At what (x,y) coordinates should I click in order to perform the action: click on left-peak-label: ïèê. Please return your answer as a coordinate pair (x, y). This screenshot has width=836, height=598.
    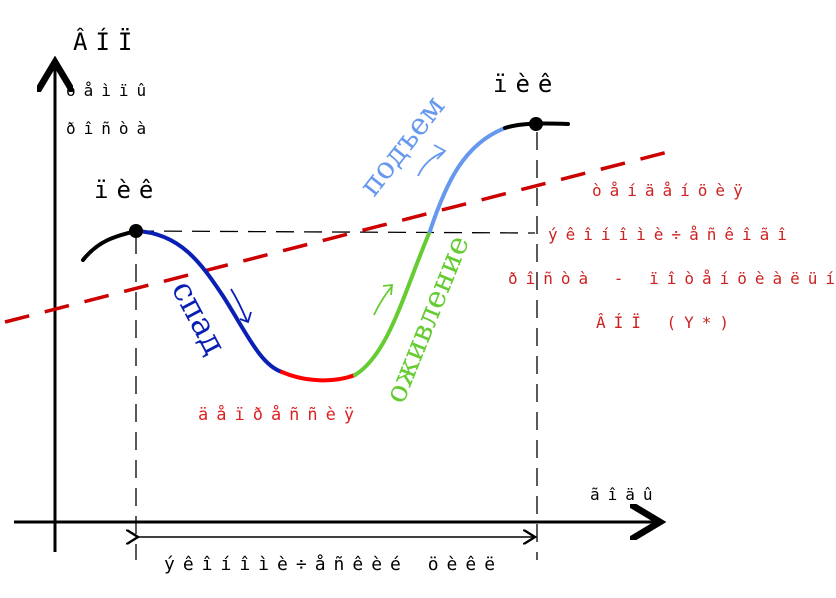
    Looking at the image, I should click on (127, 190).